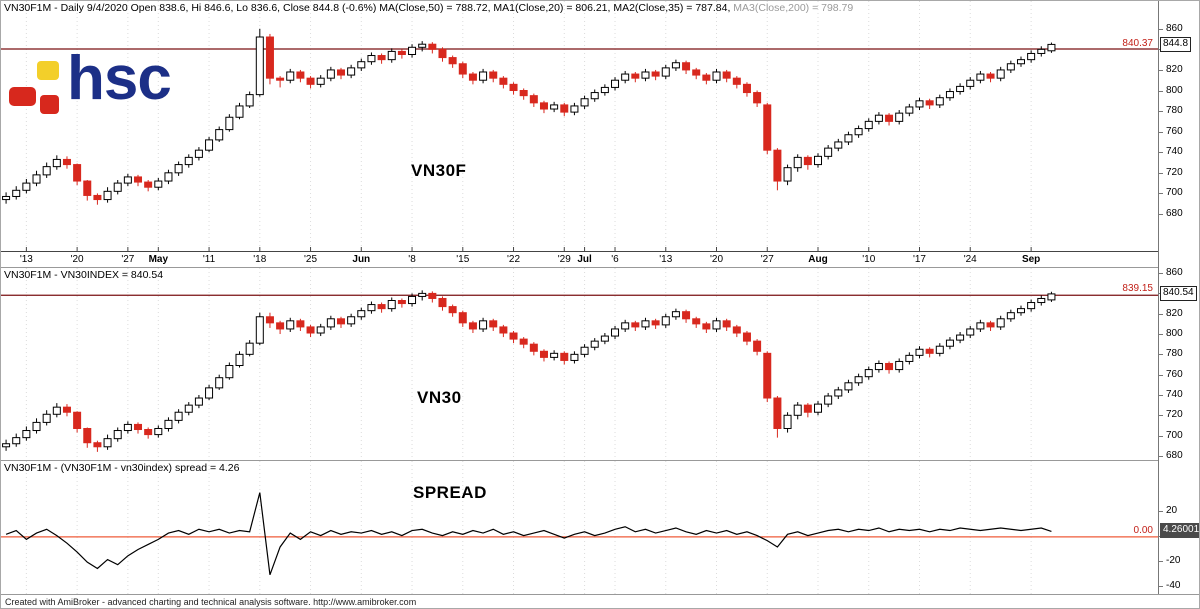 This screenshot has height=609, width=1200. I want to click on x-axis-label: Jul, so click(584, 259).